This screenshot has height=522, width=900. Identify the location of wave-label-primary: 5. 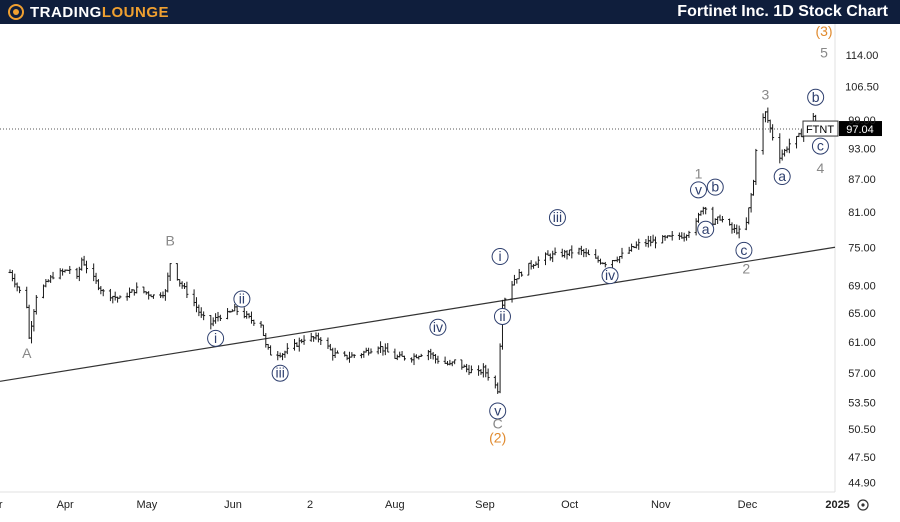
(824, 53).